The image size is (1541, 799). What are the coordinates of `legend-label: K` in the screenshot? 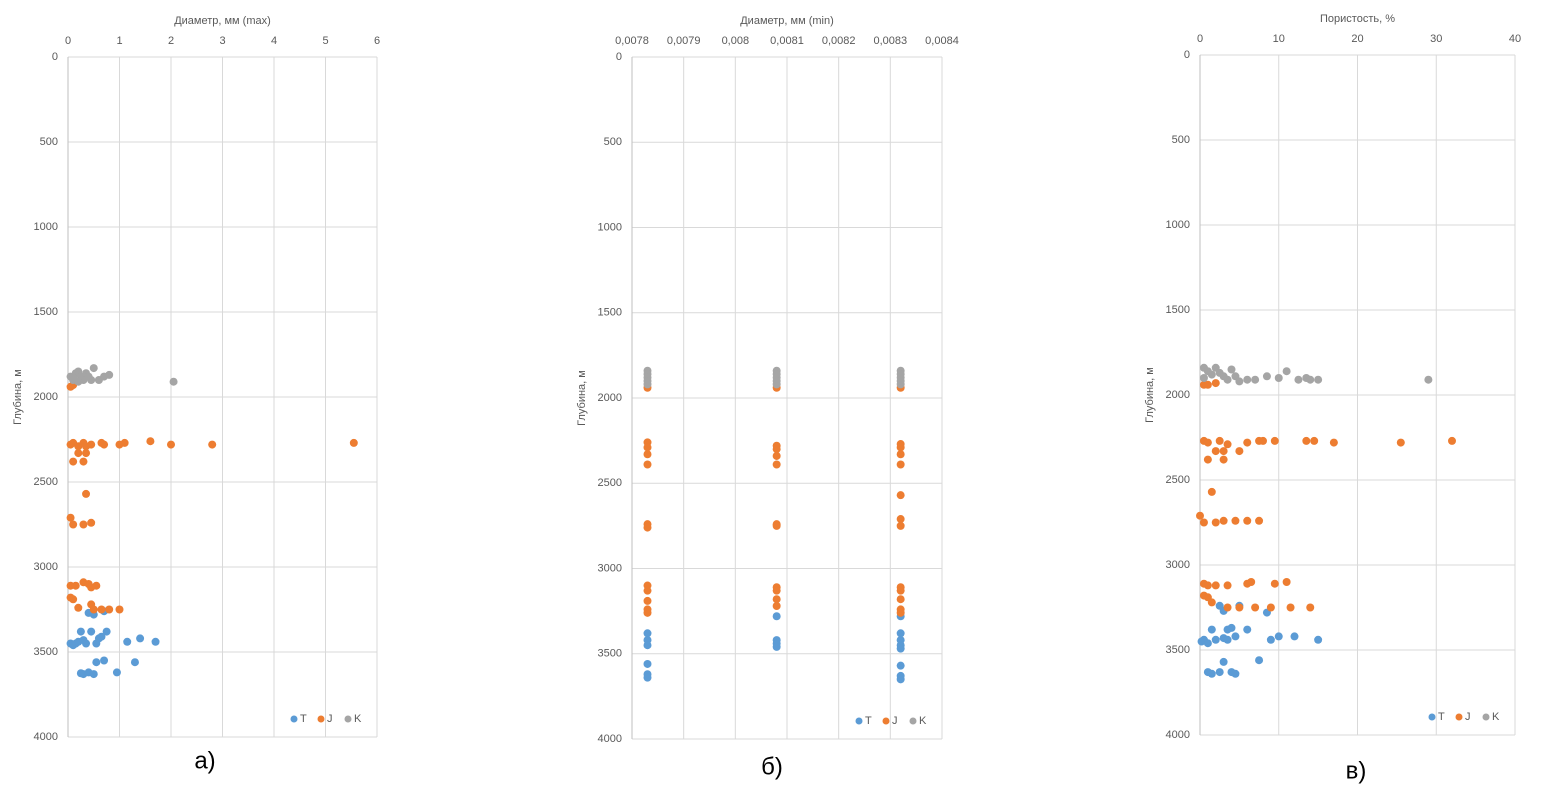 It's located at (923, 721).